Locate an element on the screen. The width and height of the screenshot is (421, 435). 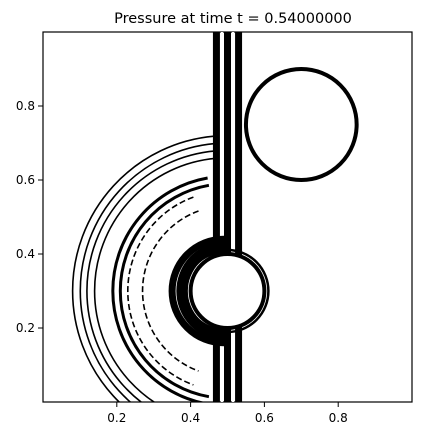
circle-body-right-fill is located at coordinates (301, 124).